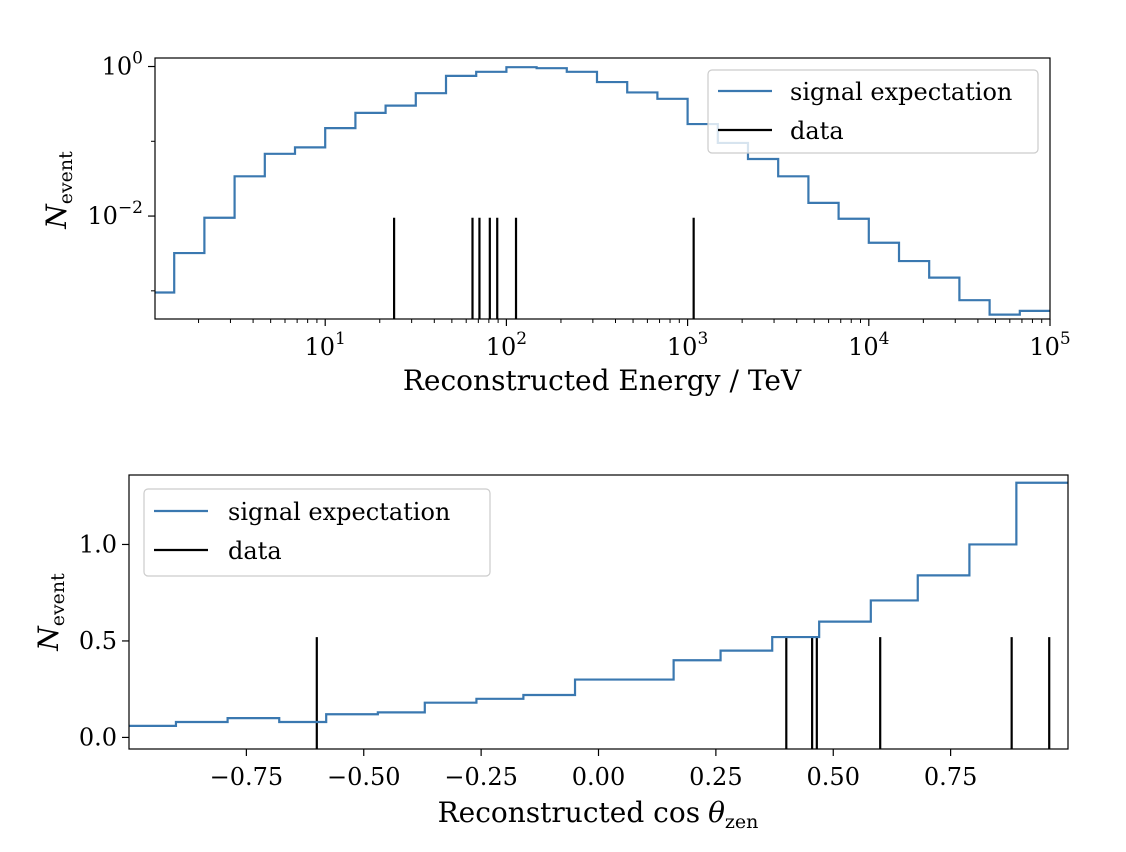 This screenshot has height=852, width=1126. I want to click on zenith-legend-box, so click(317, 532).